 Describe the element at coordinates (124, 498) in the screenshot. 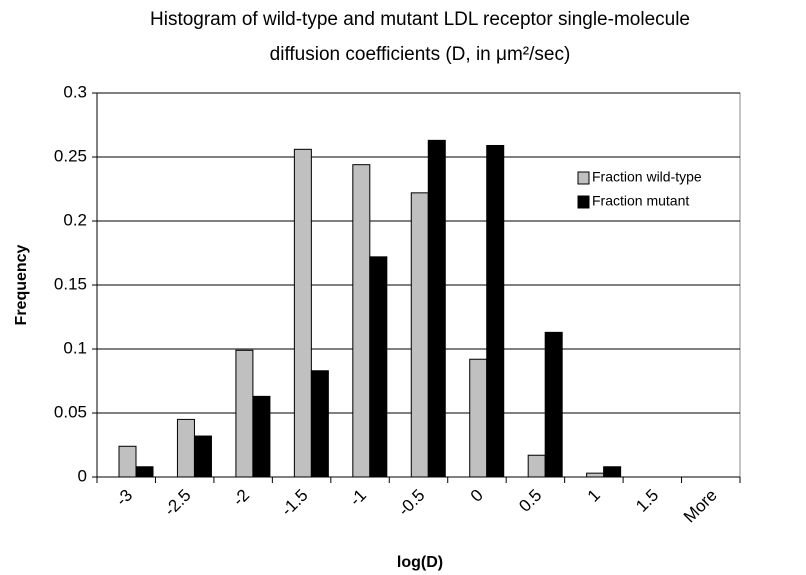

I see `x-tick-label: -3` at that location.